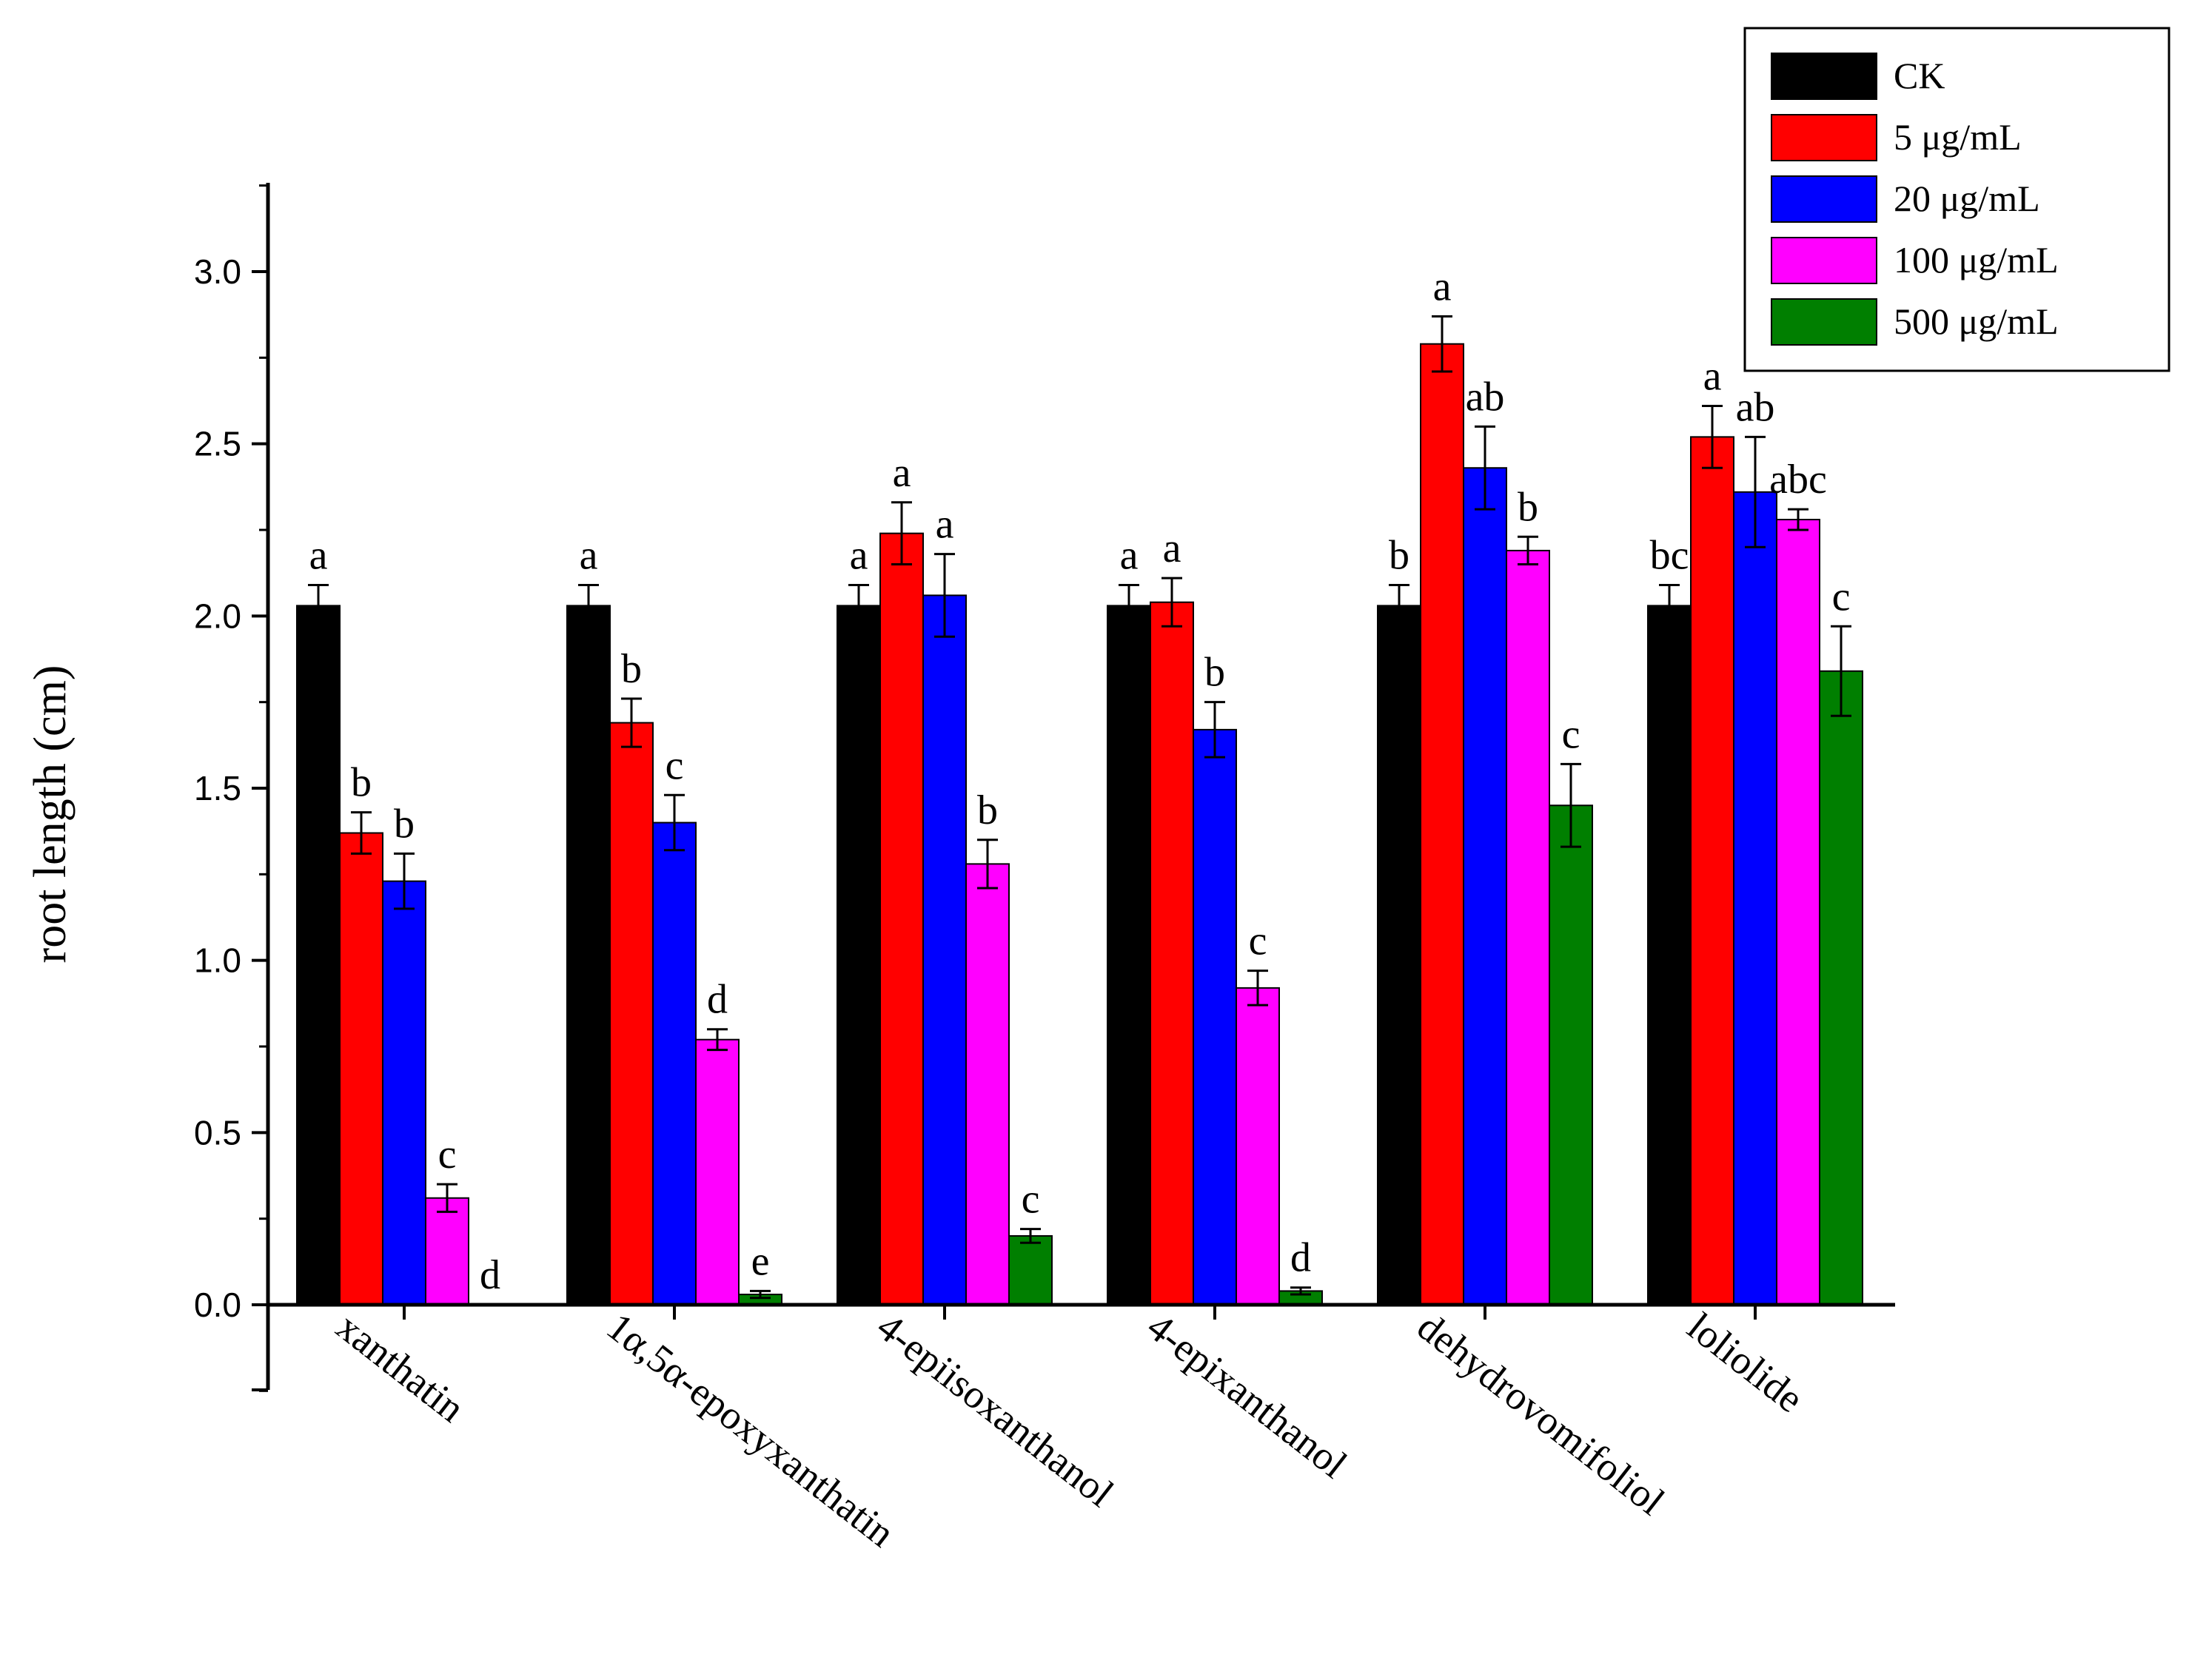  What do you see at coordinates (217, 961) in the screenshot?
I see `y-tick-label-2: 1.0` at bounding box center [217, 961].